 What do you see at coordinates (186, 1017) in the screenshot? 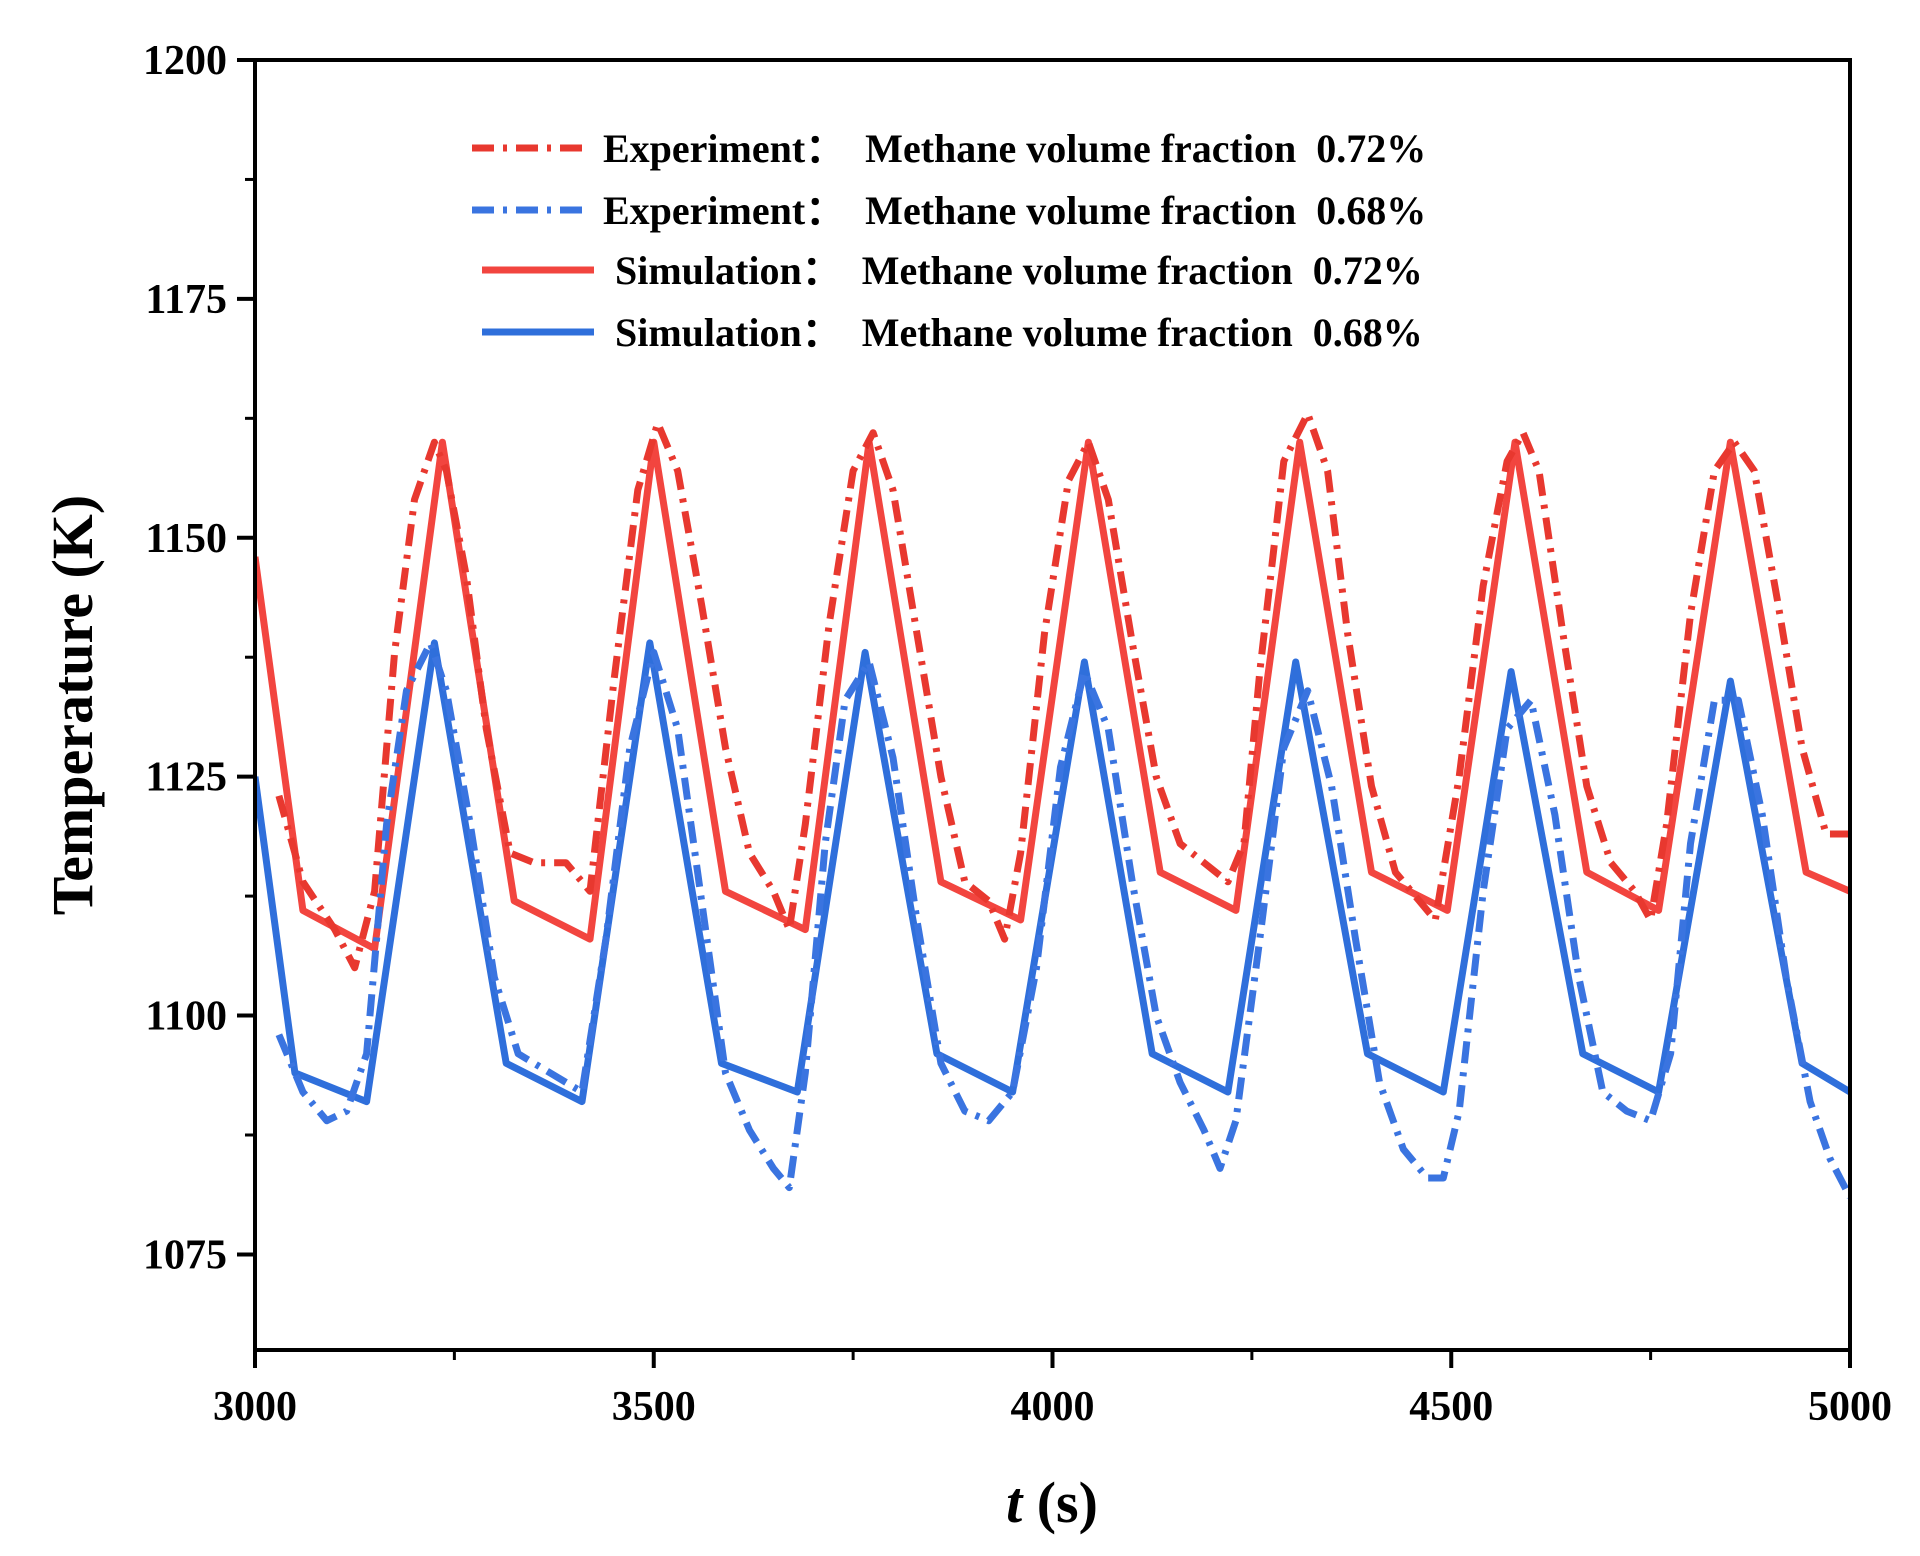
I see `y-tick-label-1100: 1100` at bounding box center [186, 1017].